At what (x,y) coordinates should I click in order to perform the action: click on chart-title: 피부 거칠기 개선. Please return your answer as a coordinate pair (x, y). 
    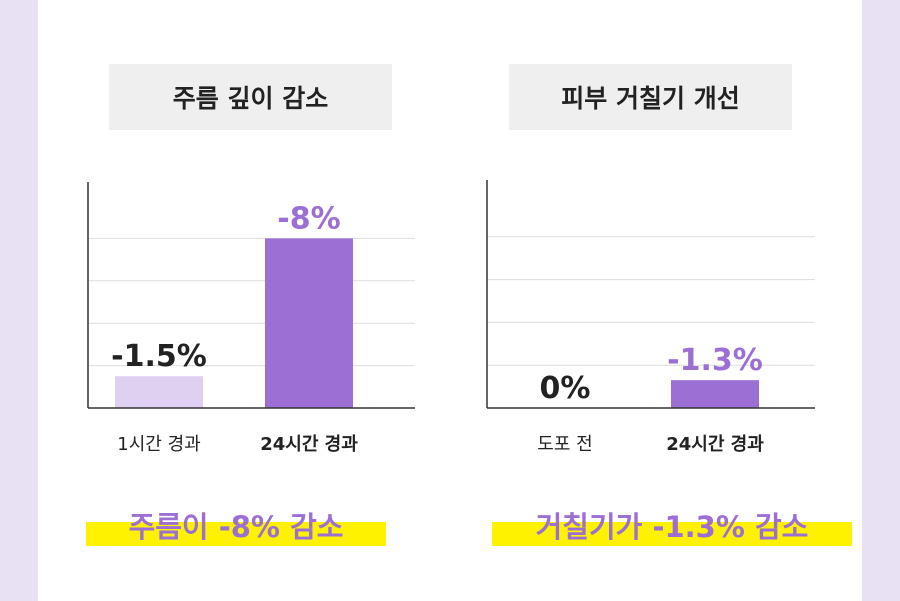
    Looking at the image, I should click on (650, 97).